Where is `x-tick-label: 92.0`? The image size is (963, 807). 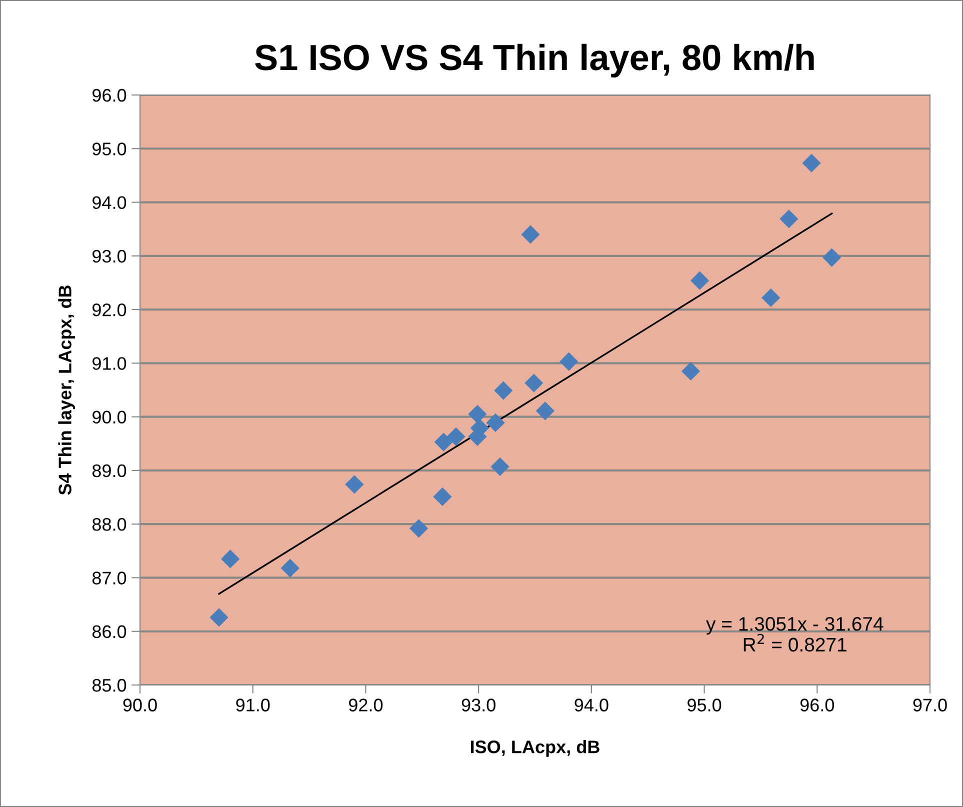
x-tick-label: 92.0 is located at coordinates (365, 705).